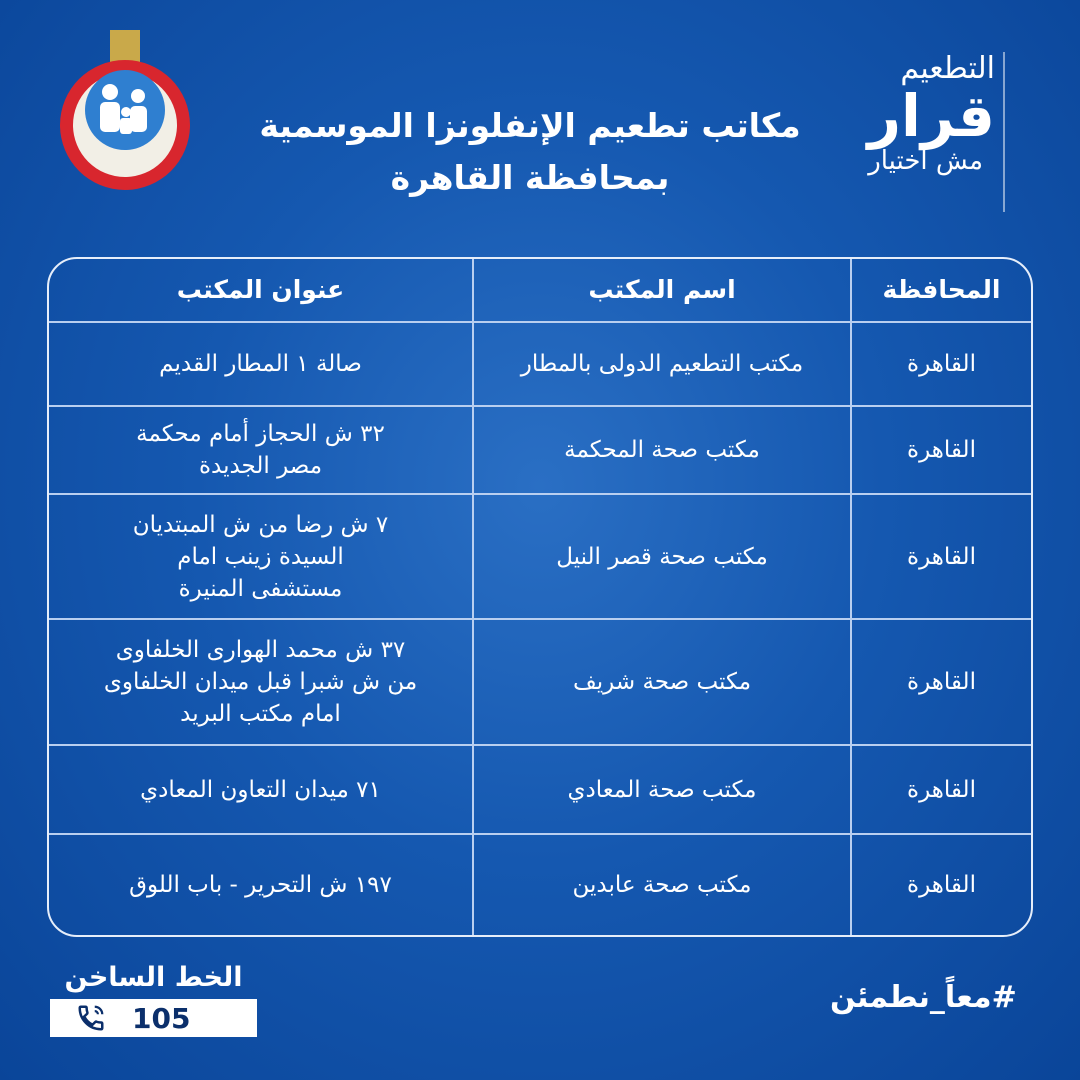 The image size is (1080, 1080). Describe the element at coordinates (661, 290) in the screenshot. I see `header-office: اسم المكتب` at that location.